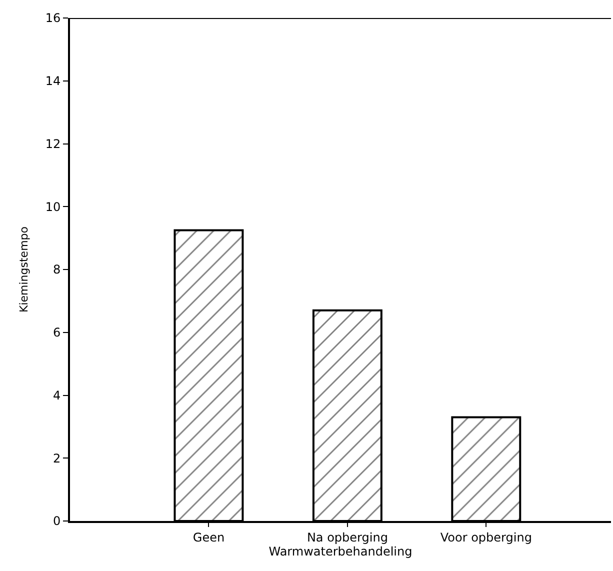 Image resolution: width=613 pixels, height=571 pixels. I want to click on x-tick-label: Voor opberging, so click(486, 537).